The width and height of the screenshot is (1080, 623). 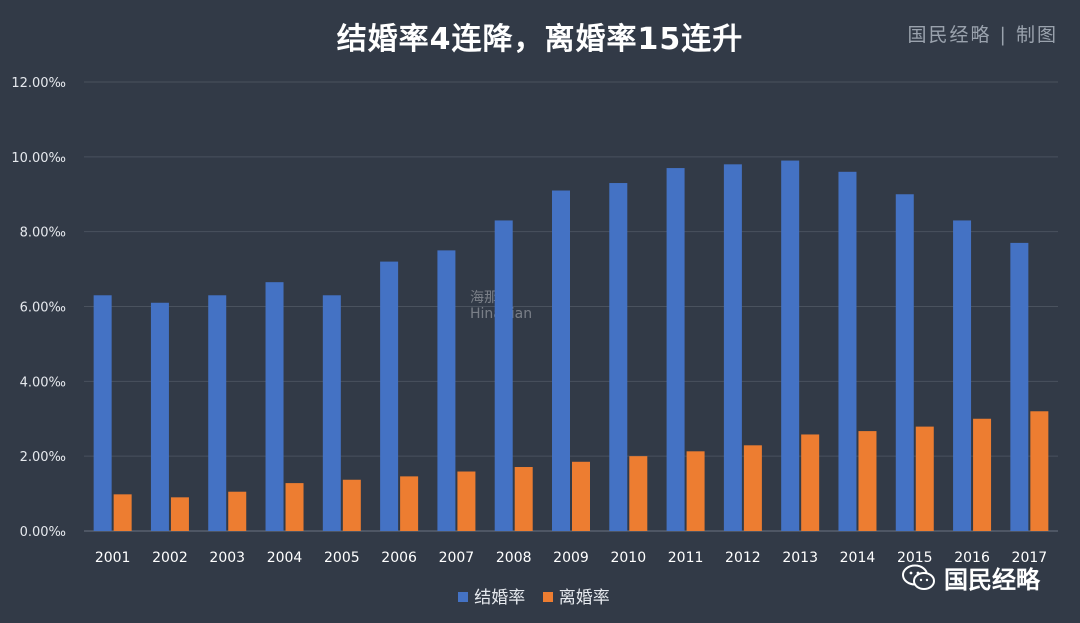 I want to click on x-tick-label: 2014, so click(x=858, y=558).